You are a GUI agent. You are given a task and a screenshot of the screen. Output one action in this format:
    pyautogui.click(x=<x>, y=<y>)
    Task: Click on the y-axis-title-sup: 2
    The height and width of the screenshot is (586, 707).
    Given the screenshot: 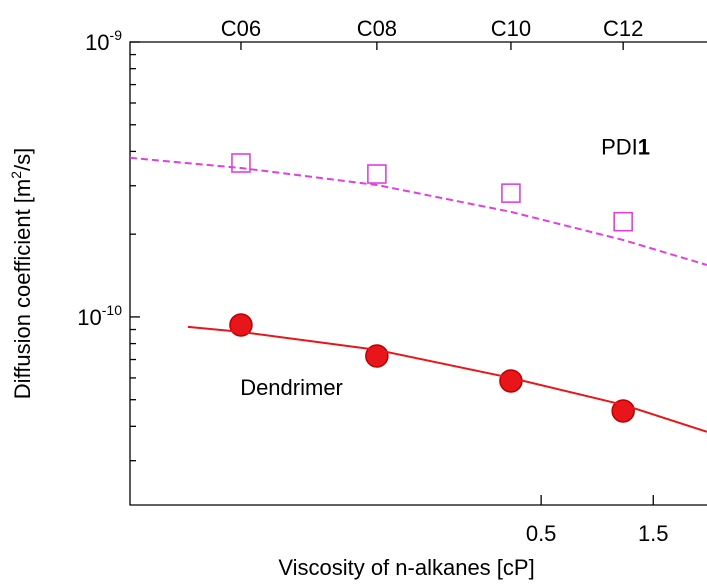 What is the action you would take?
    pyautogui.click(x=16, y=175)
    